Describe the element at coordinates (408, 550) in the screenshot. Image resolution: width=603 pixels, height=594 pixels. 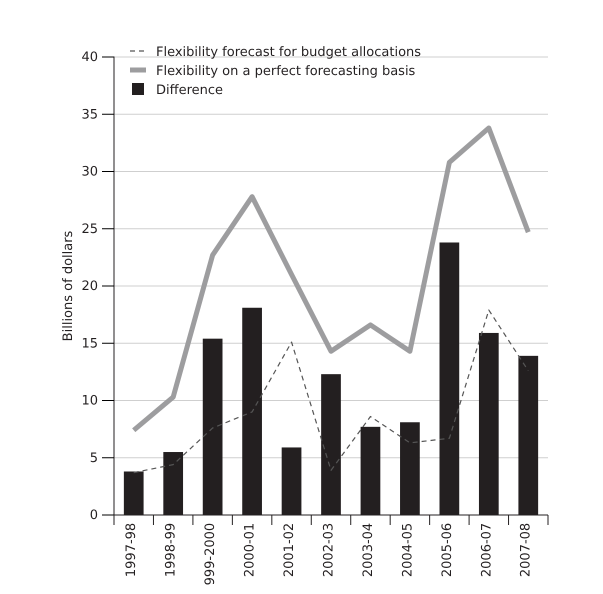
I see `x-tick-label: 2004-05` at that location.